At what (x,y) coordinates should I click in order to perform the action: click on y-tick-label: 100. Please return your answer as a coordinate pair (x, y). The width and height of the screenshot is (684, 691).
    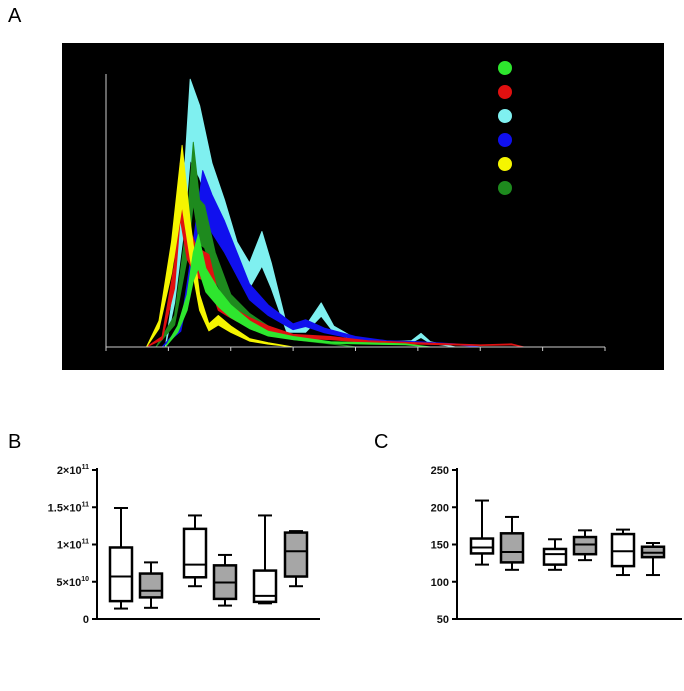
    Looking at the image, I should click on (440, 583).